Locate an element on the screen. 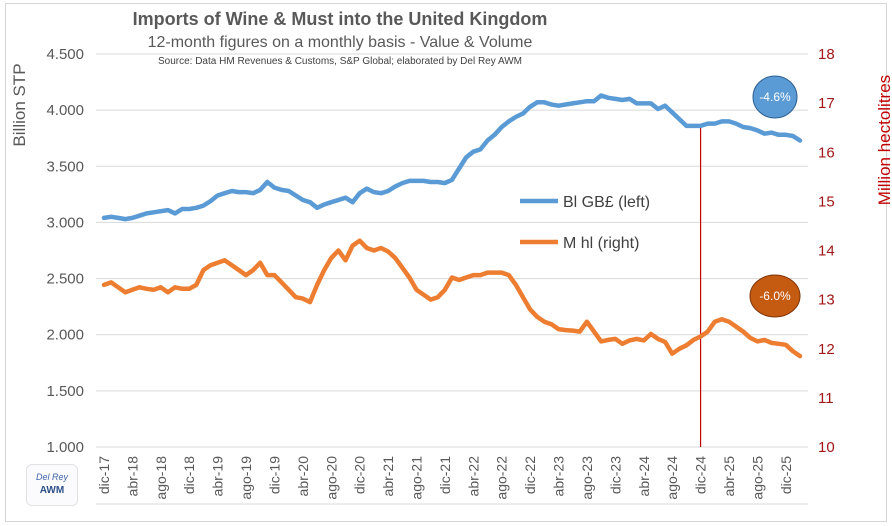  y-tick-right: 15 is located at coordinates (826, 201).